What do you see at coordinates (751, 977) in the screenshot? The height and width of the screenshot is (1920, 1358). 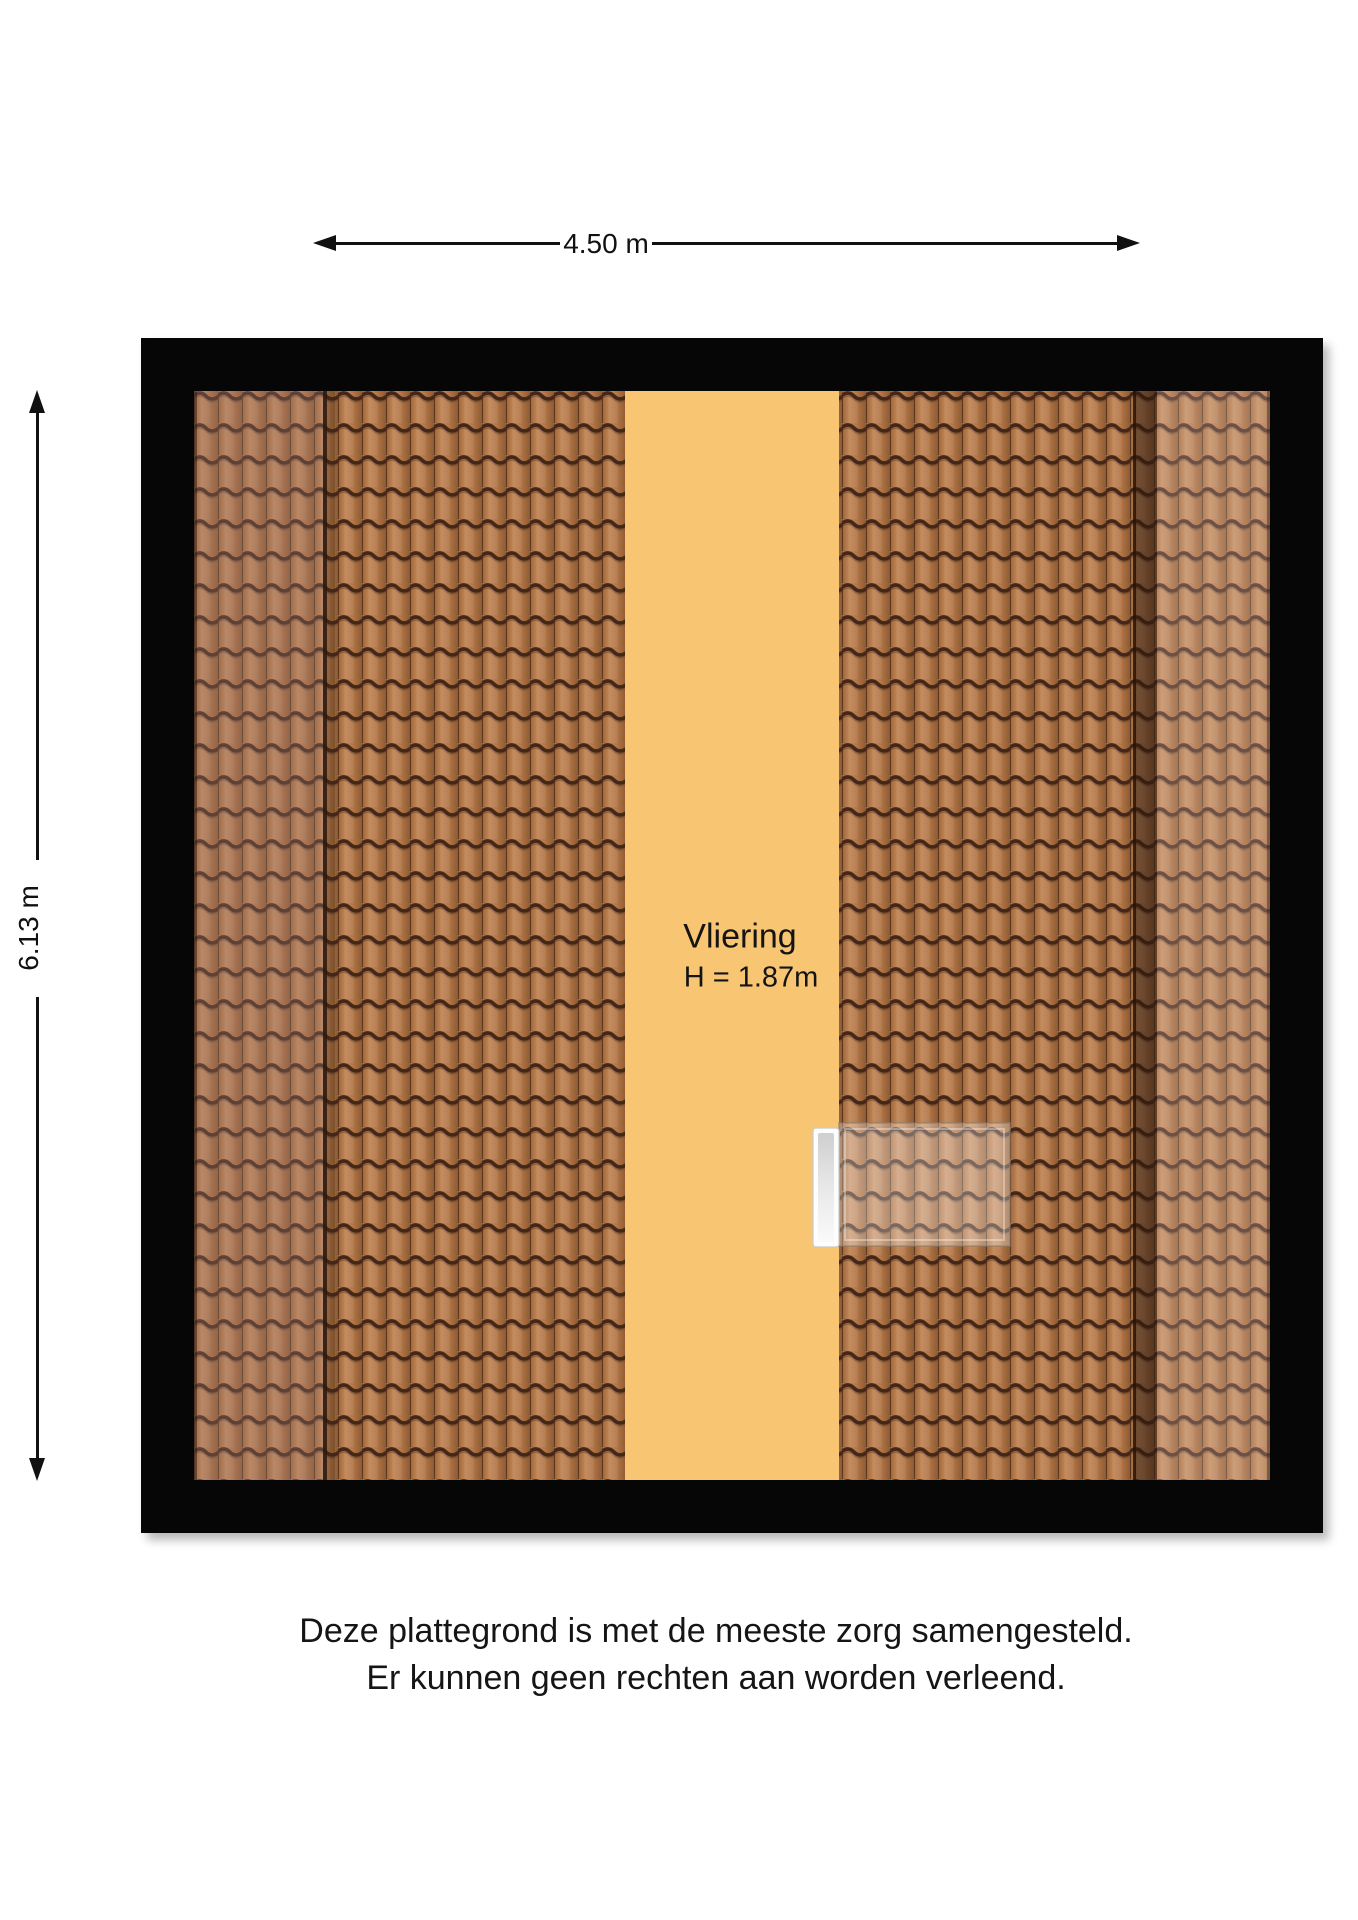 I see `room-height-label: H = 1.87m` at bounding box center [751, 977].